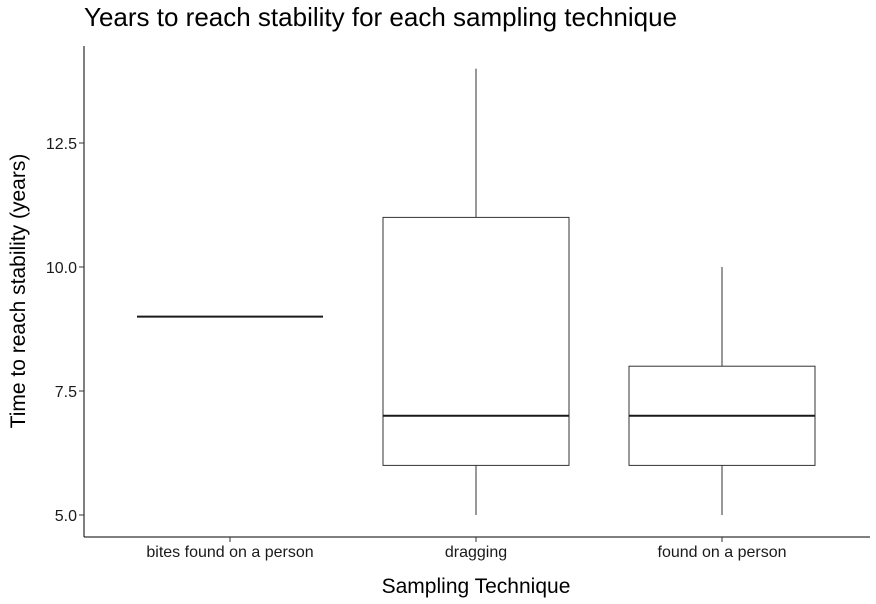 Image resolution: width=876 pixels, height=604 pixels. I want to click on x-tick-label: found on a person, so click(722, 552).